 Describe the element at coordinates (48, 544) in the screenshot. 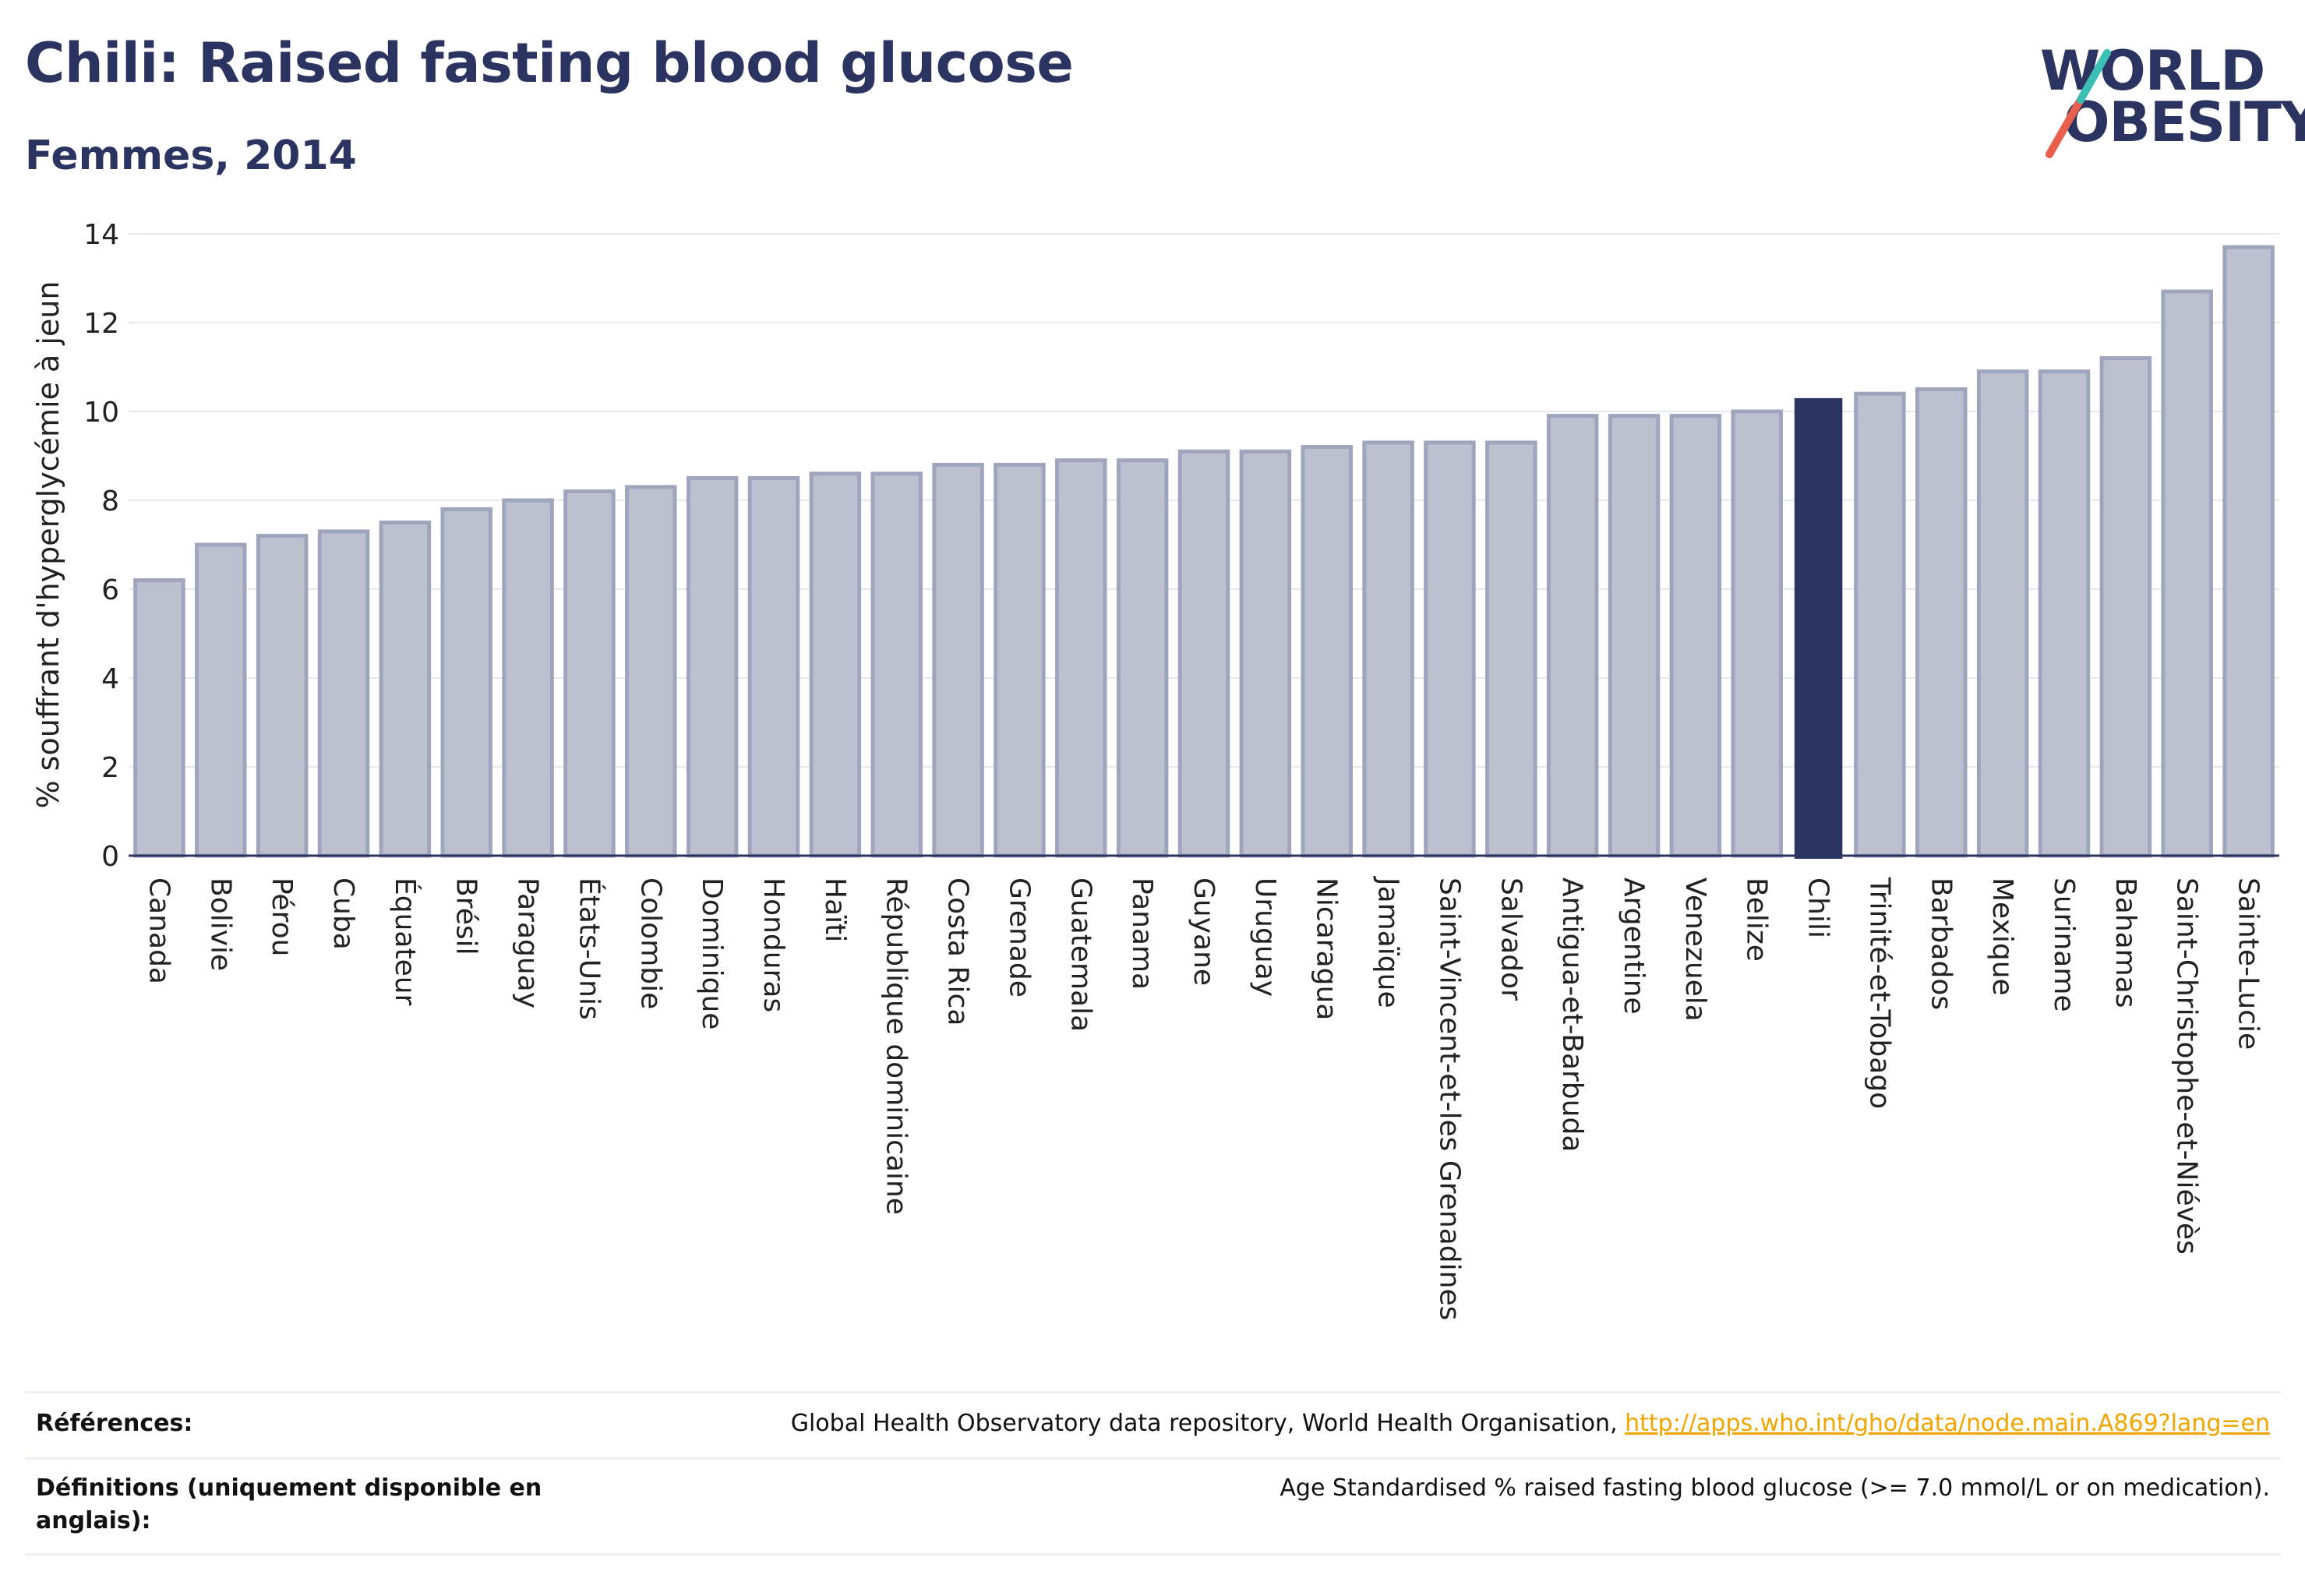

I see `y-axis-label: % souffrant d'hyperglycémie à jeun` at that location.